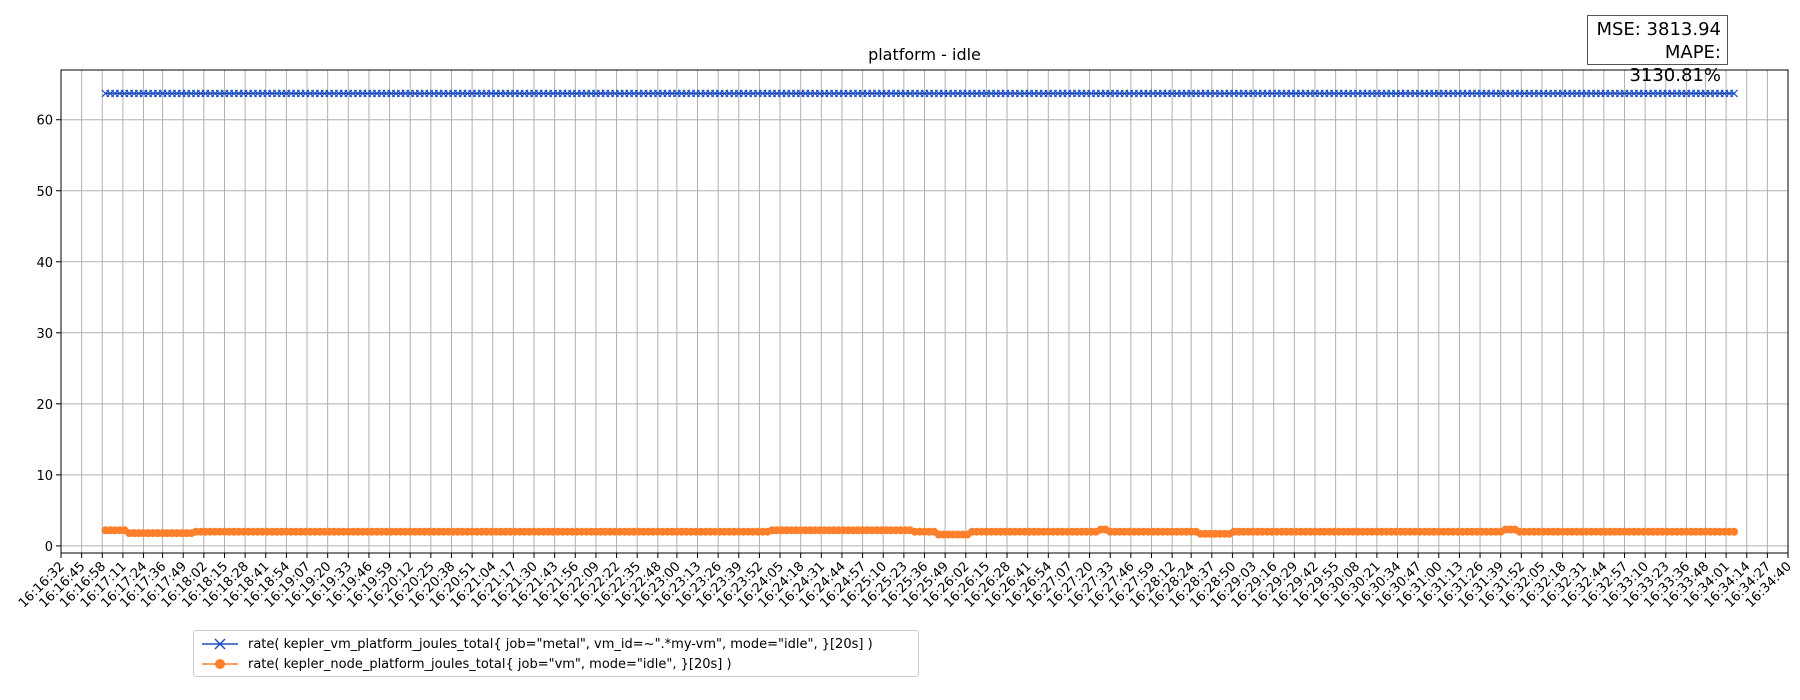 Image resolution: width=1800 pixels, height=700 pixels. Describe the element at coordinates (44, 192) in the screenshot. I see `y-tick-label: 50` at that location.